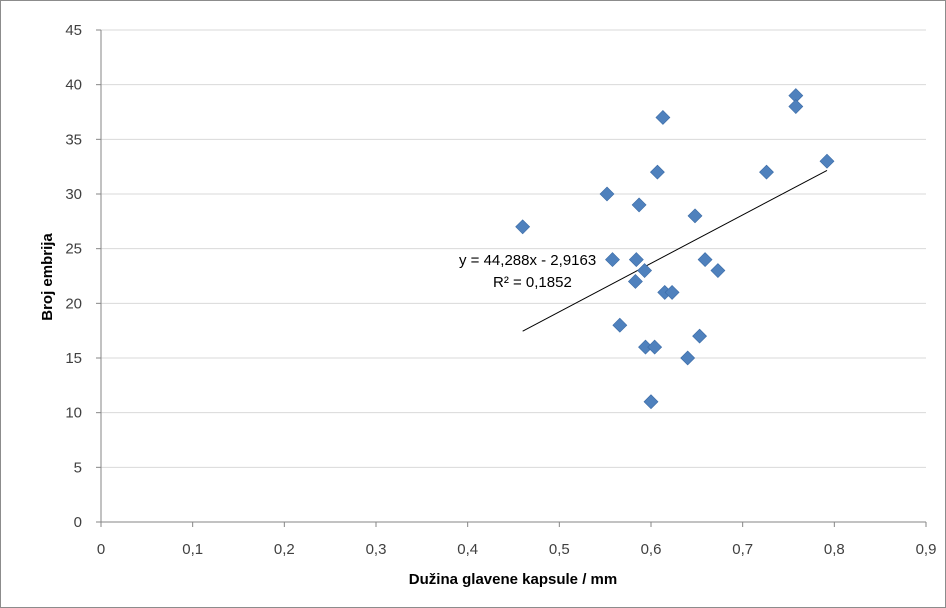 The height and width of the screenshot is (608, 946). What do you see at coordinates (73, 30) in the screenshot?
I see `y-tick-label: 45` at bounding box center [73, 30].